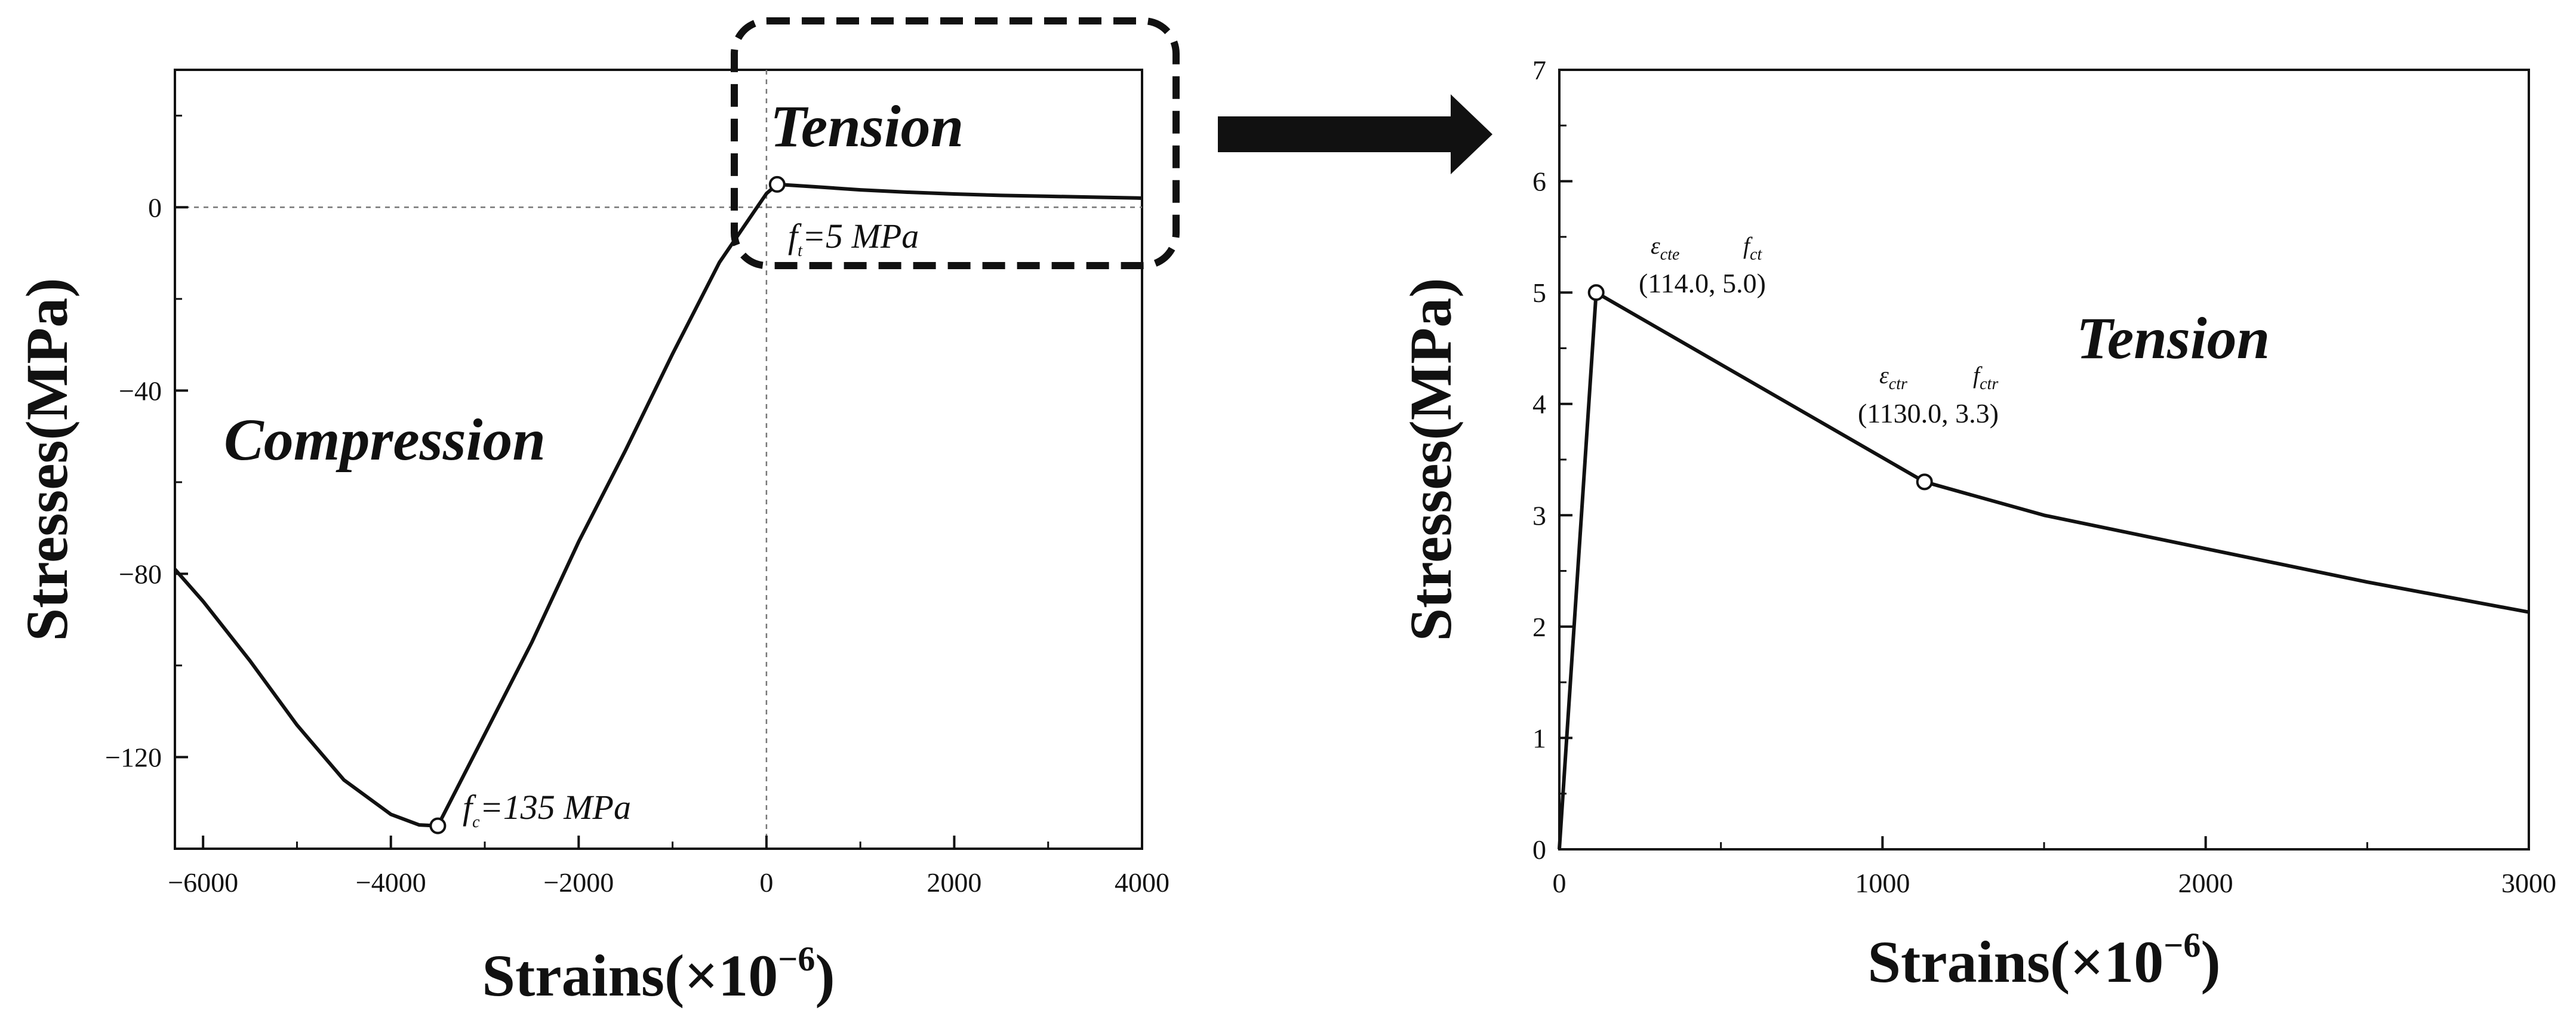 Image resolution: width=2576 pixels, height=1023 pixels. I want to click on peak-f-subscript: ct, so click(1756, 255).